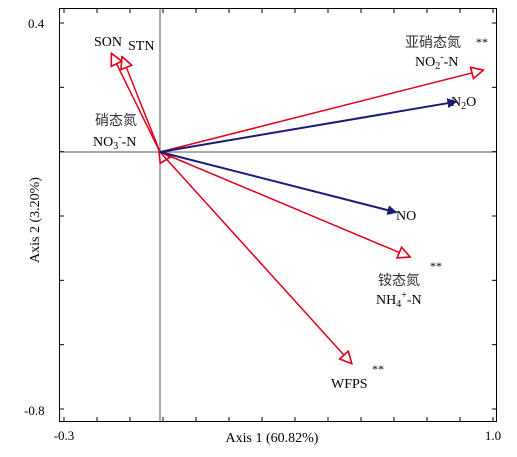 The image size is (517, 457). Describe the element at coordinates (35, 220) in the screenshot. I see `y-axis-title: Axis 2 (3.20%)` at that location.